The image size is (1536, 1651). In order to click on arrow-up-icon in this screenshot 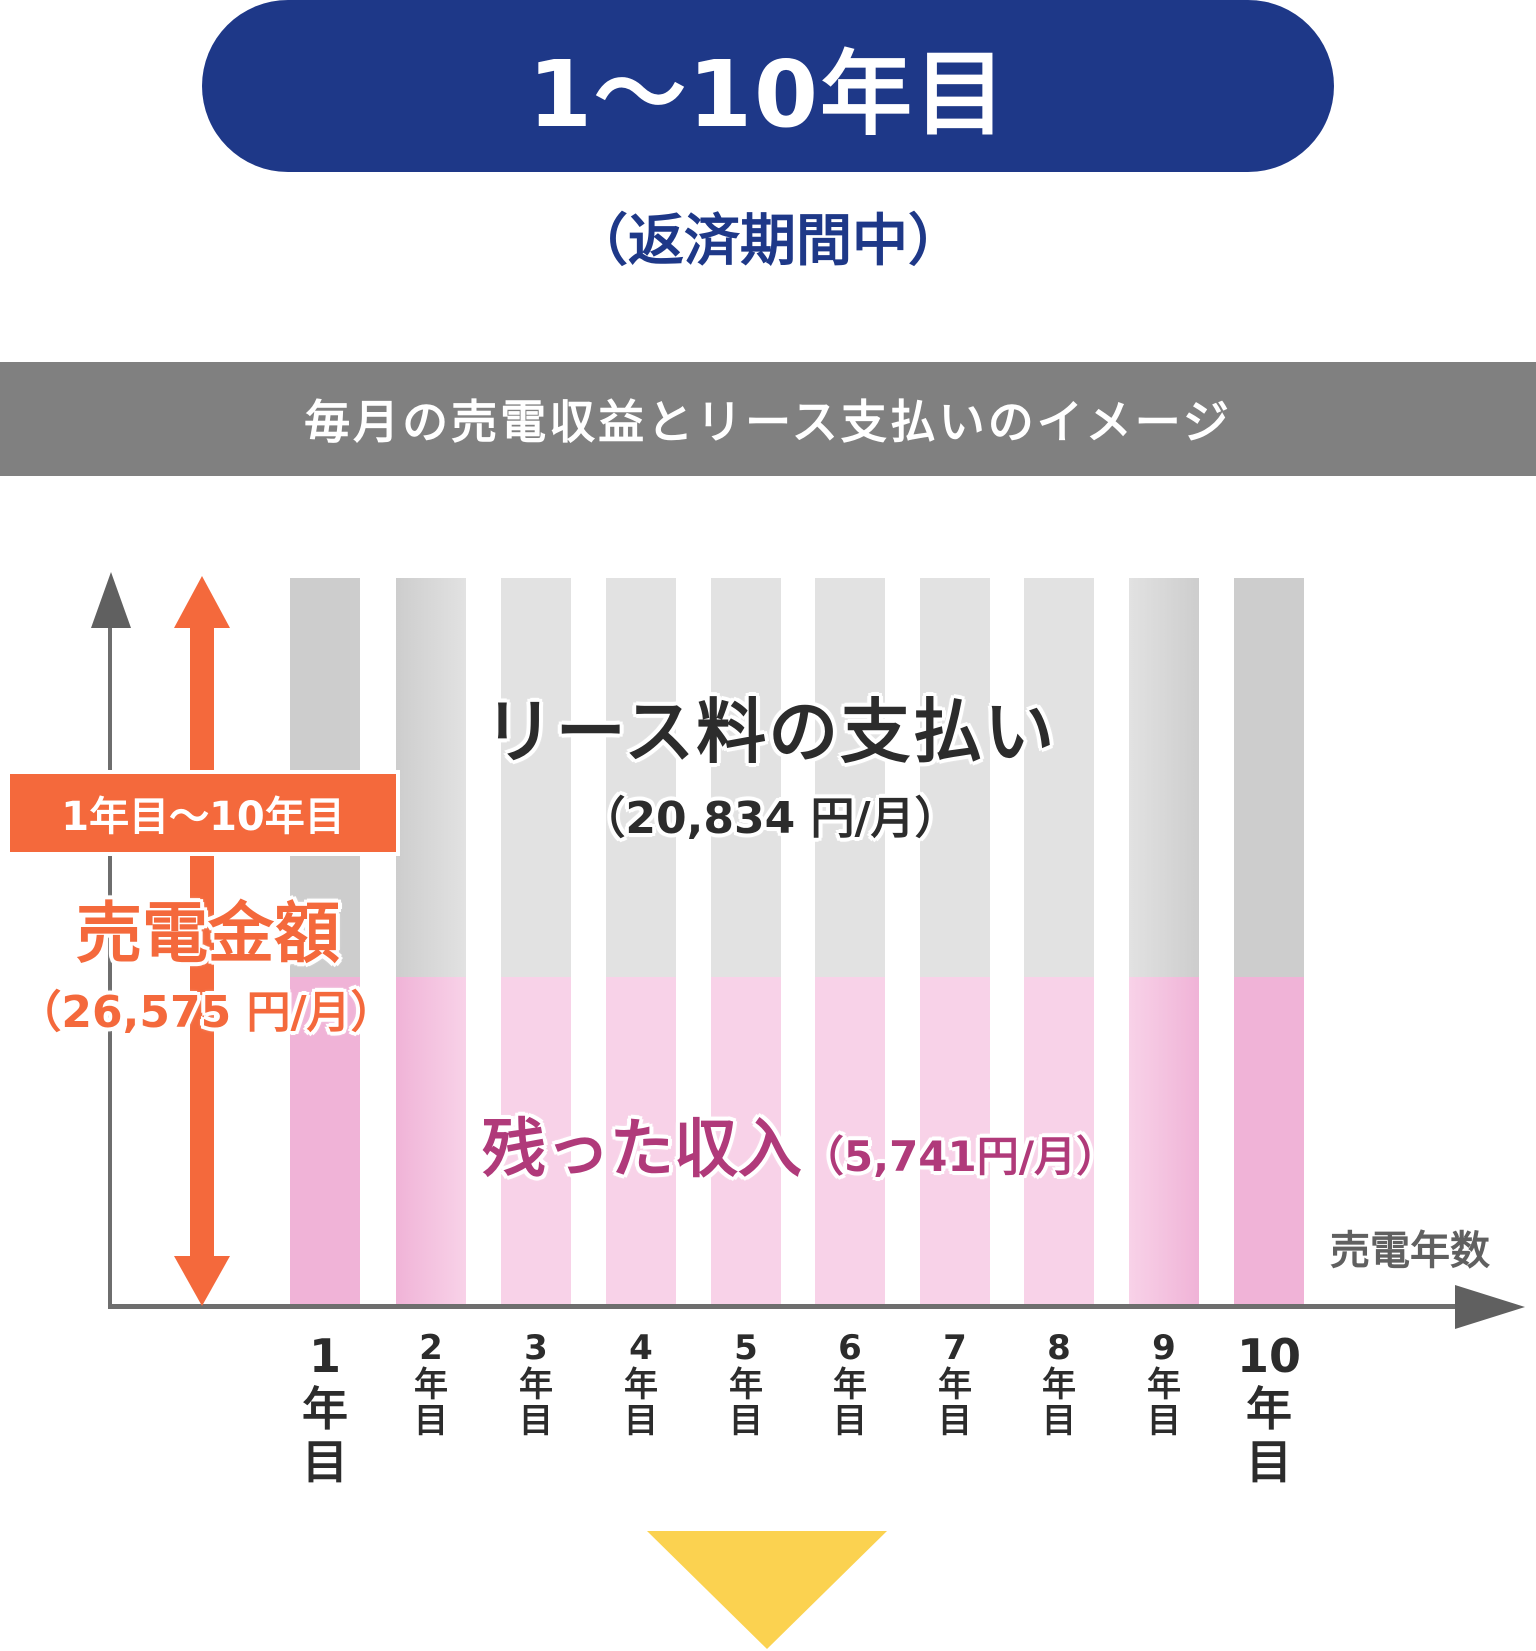, I will do `click(202, 602)`.